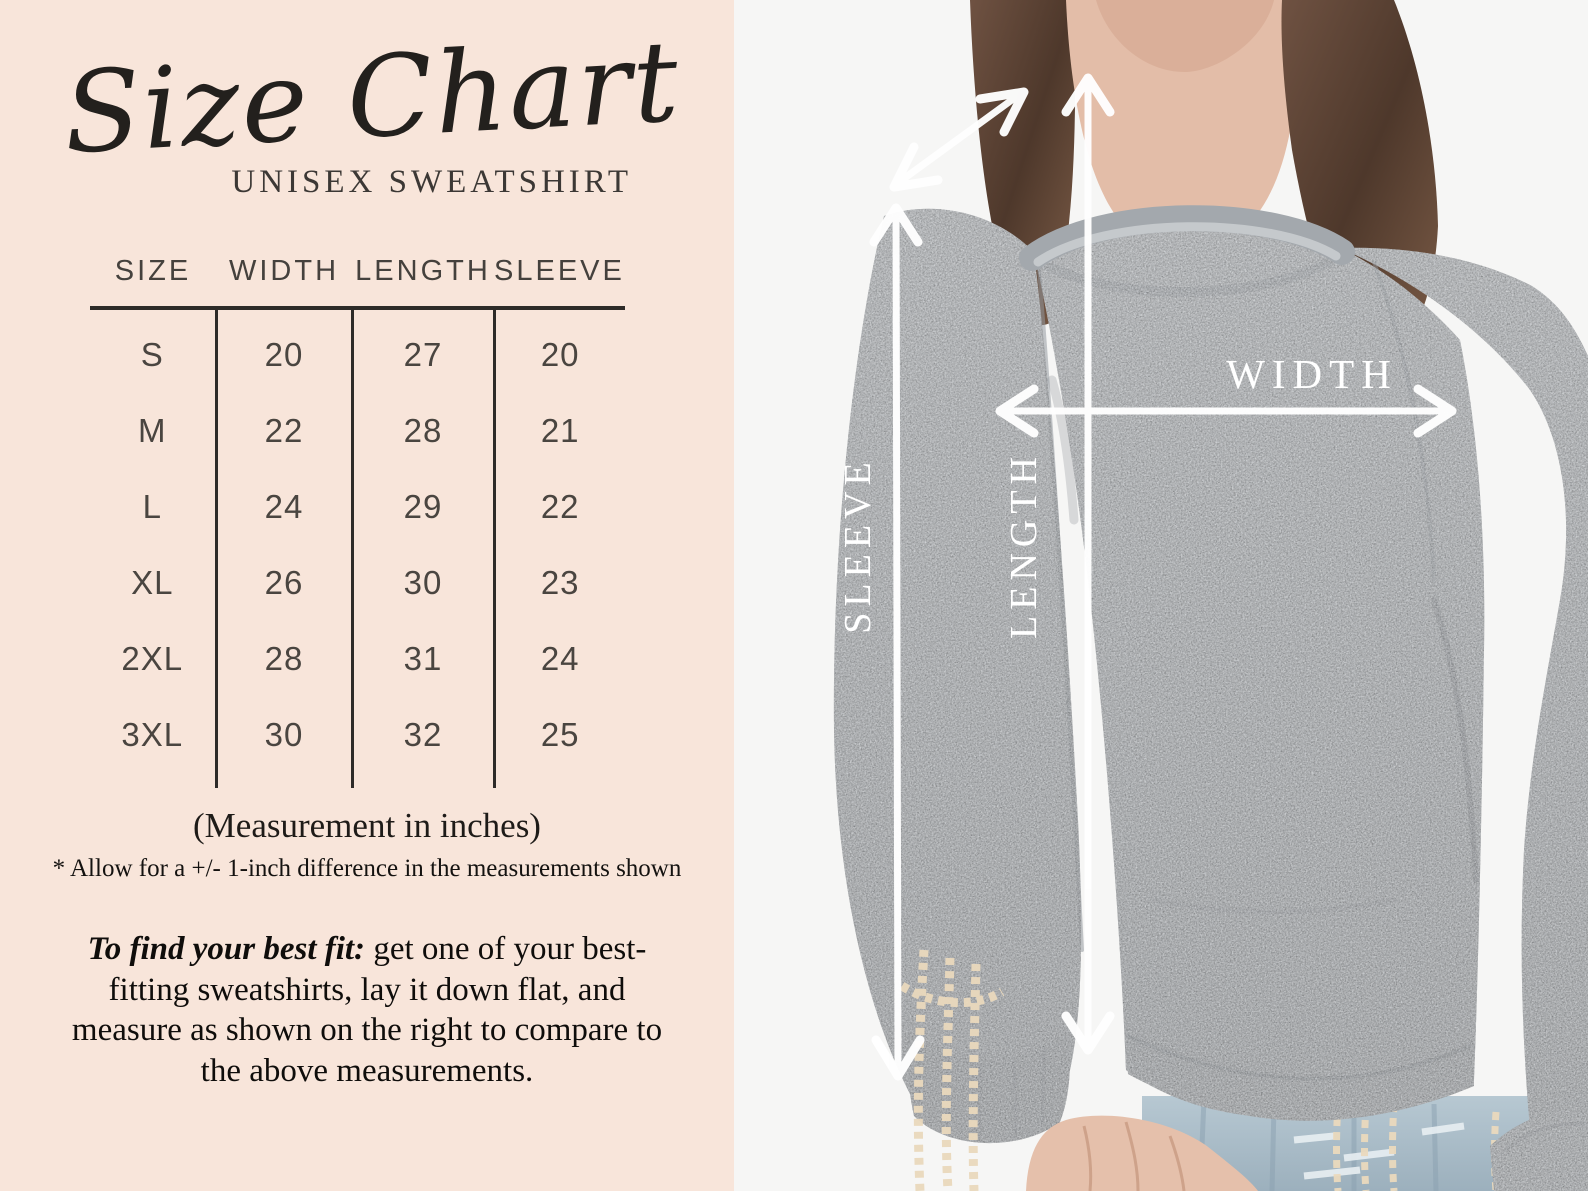  I want to click on shoulder-diagonal-arrow, so click(959, 139).